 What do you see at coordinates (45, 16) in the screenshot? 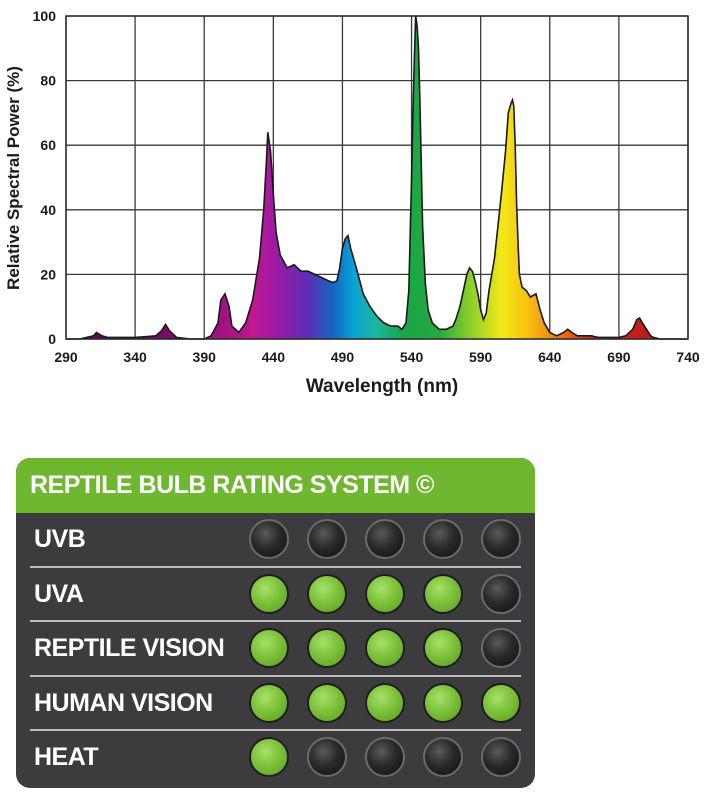
I see `y-tick-label: 100` at bounding box center [45, 16].